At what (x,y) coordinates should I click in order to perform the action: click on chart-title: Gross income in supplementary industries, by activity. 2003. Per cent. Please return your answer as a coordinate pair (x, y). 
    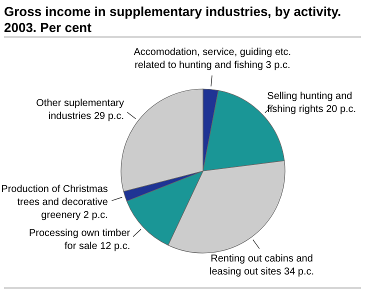
    Looking at the image, I should click on (173, 19).